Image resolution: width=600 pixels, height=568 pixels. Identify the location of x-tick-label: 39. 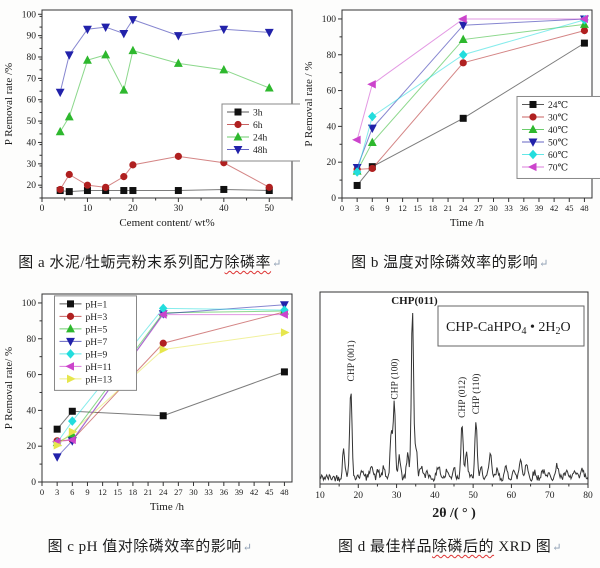
(239, 492).